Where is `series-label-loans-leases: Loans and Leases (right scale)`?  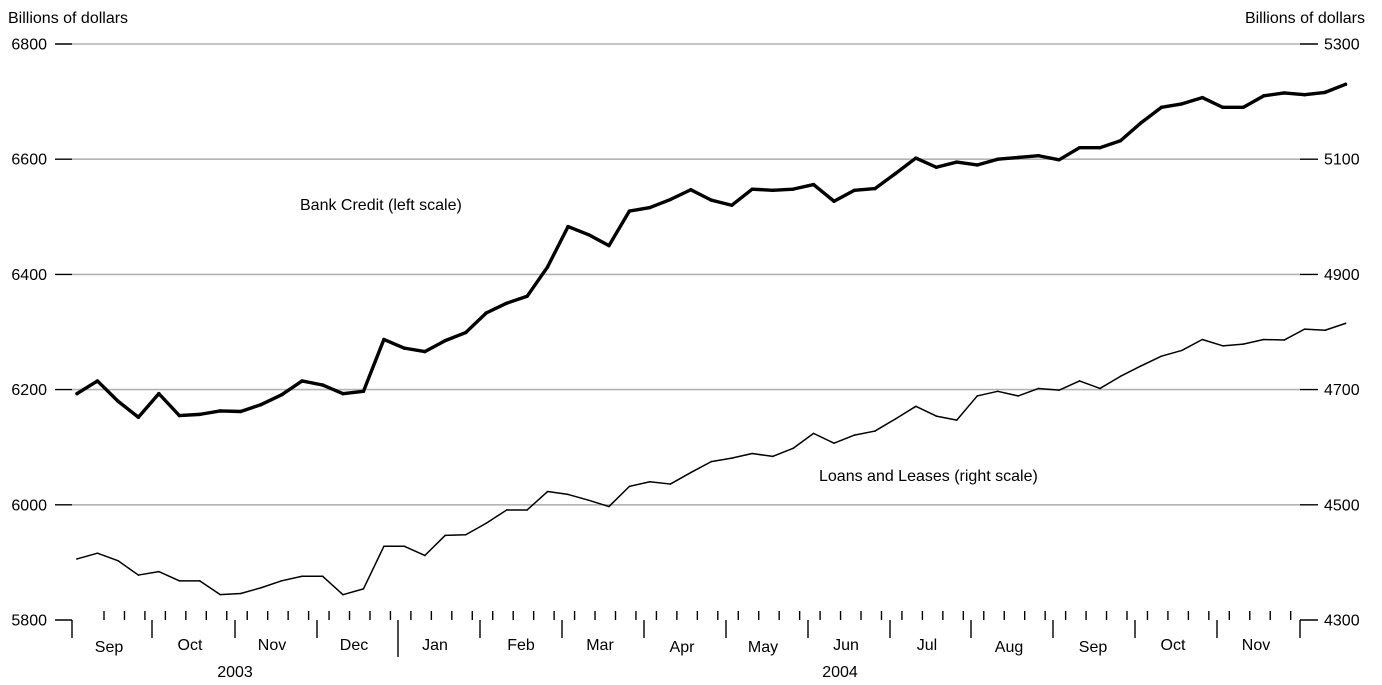 series-label-loans-leases: Loans and Leases (right scale) is located at coordinates (928, 476).